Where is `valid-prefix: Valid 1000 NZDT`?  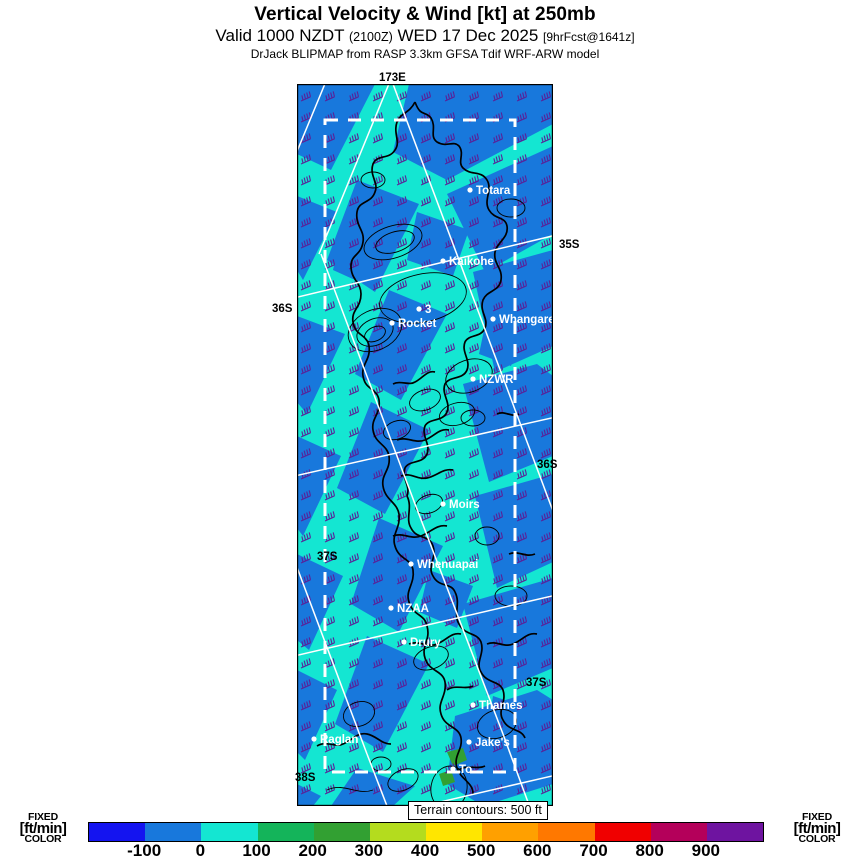 valid-prefix: Valid 1000 NZDT is located at coordinates (280, 35).